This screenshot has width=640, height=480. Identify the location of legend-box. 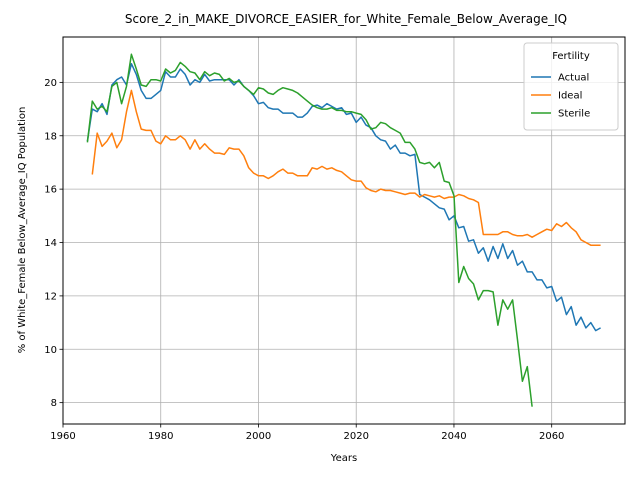
(571, 86).